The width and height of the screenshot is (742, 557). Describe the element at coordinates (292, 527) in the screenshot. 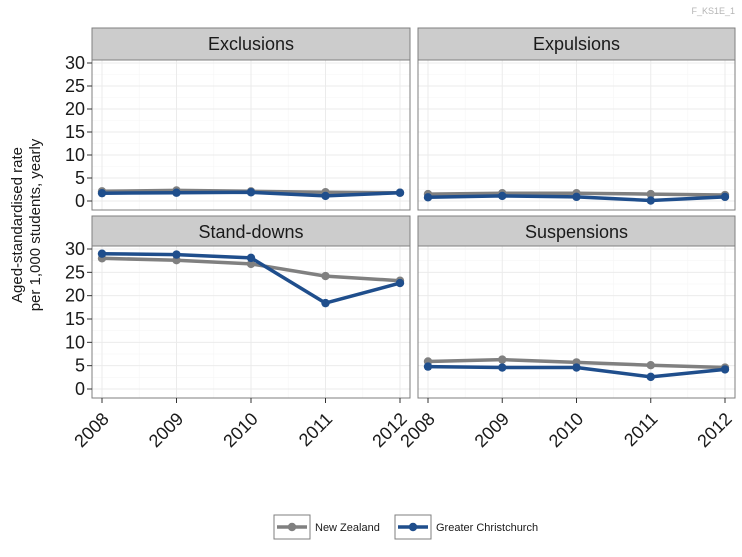

I see `legend-point-new-zealand` at that location.